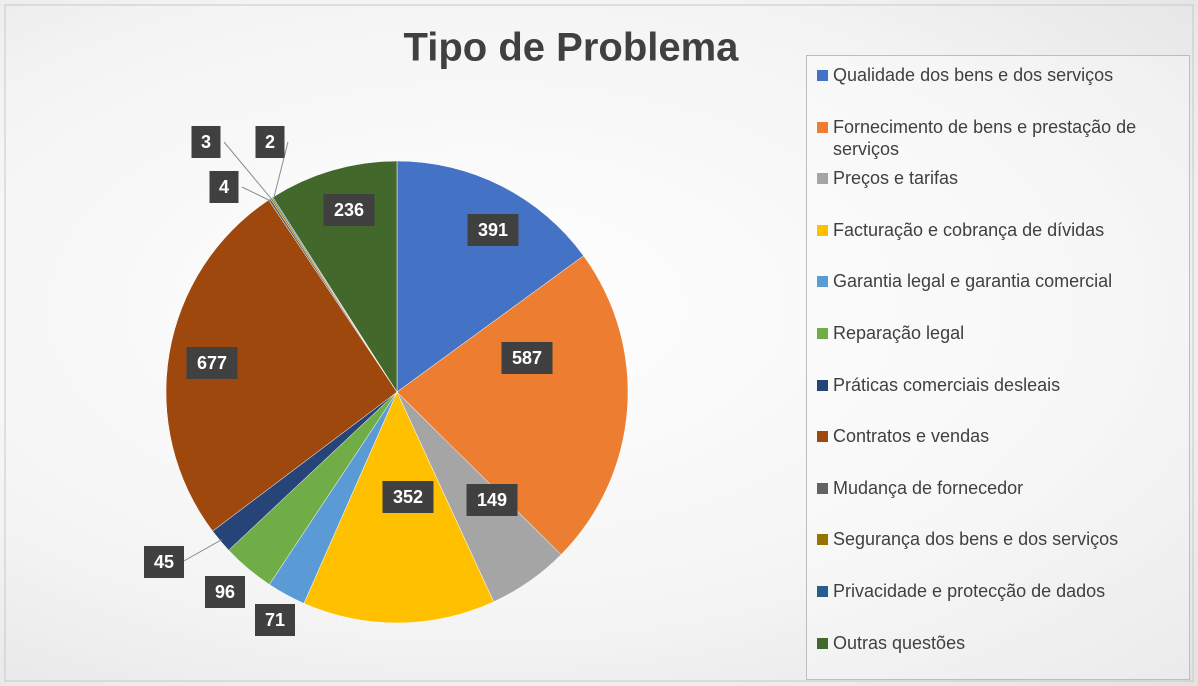 The image size is (1198, 686). Describe the element at coordinates (899, 333) in the screenshot. I see `legend-label: Reparação legal` at that location.